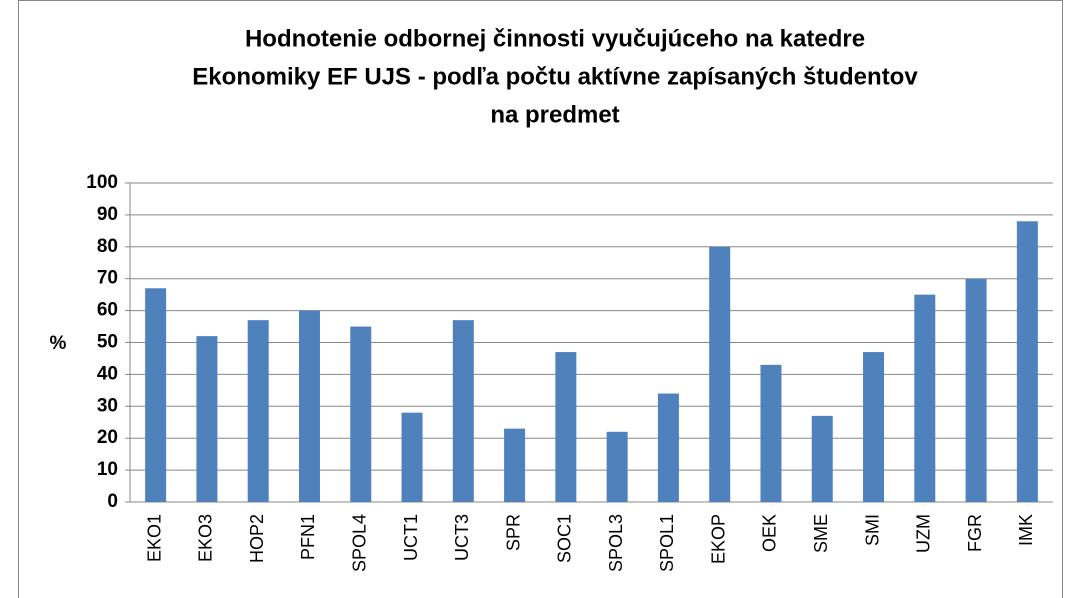  Describe the element at coordinates (924, 533) in the screenshot. I see `x-tick-label: UZM` at that location.